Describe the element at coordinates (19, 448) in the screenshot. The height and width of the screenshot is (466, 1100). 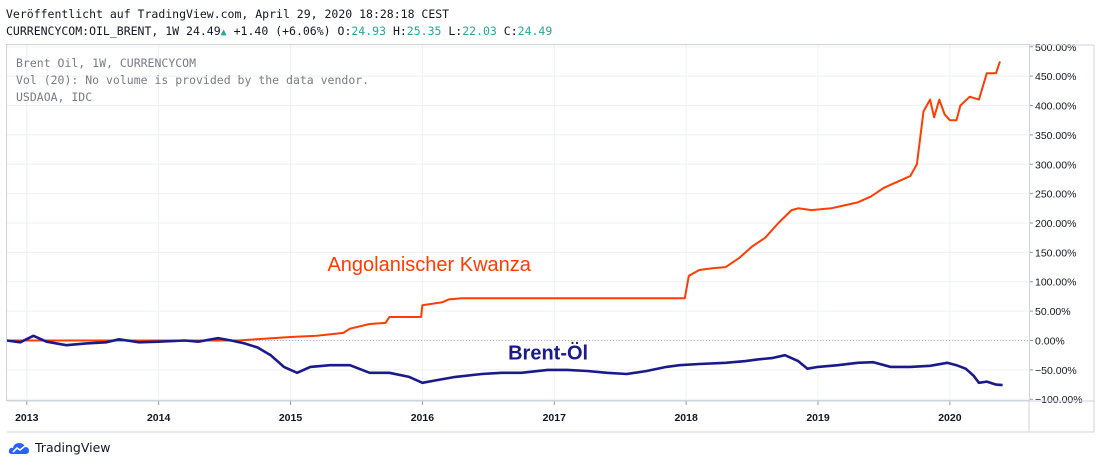
I see `tradingview-cloud-icon` at that location.